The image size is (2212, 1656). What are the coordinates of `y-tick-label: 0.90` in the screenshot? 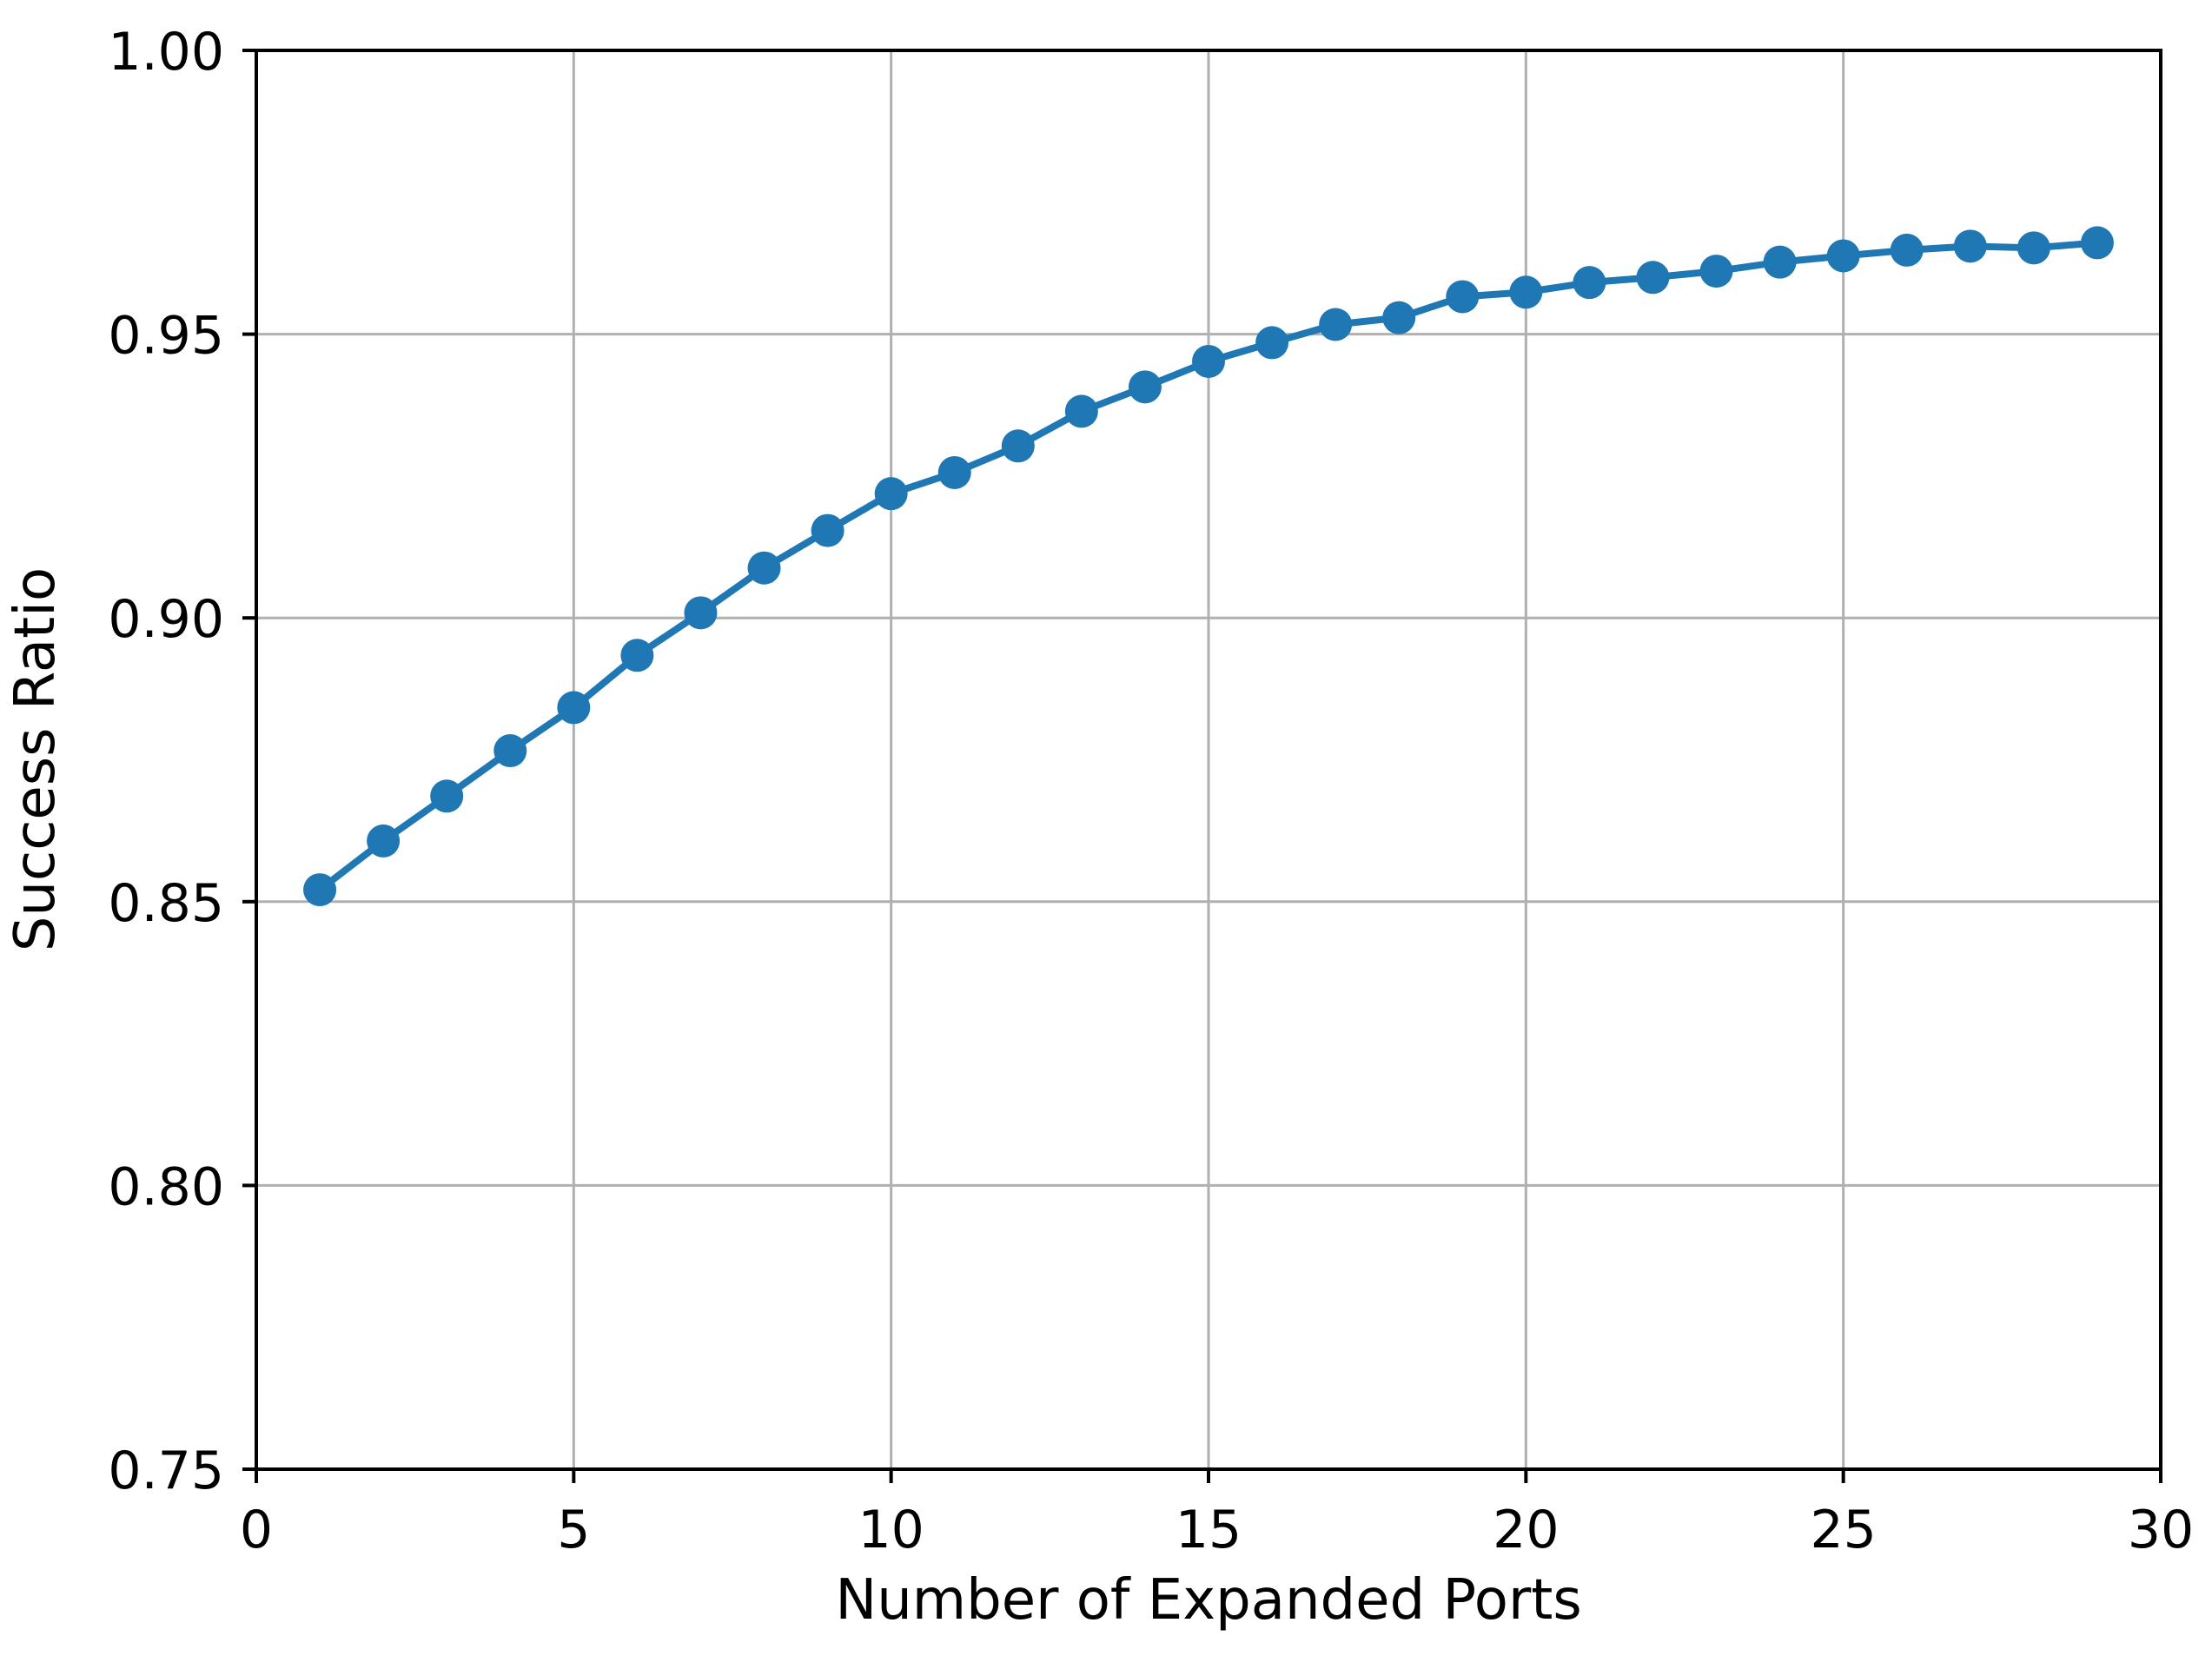 It's located at (166, 619).